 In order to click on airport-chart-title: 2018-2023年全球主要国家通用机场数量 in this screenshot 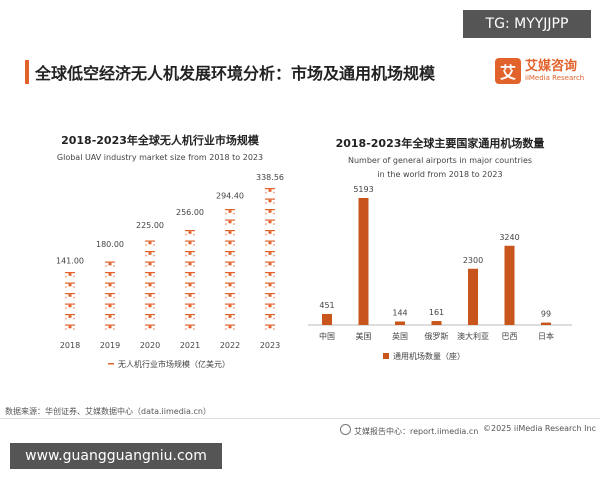, I will do `click(440, 143)`.